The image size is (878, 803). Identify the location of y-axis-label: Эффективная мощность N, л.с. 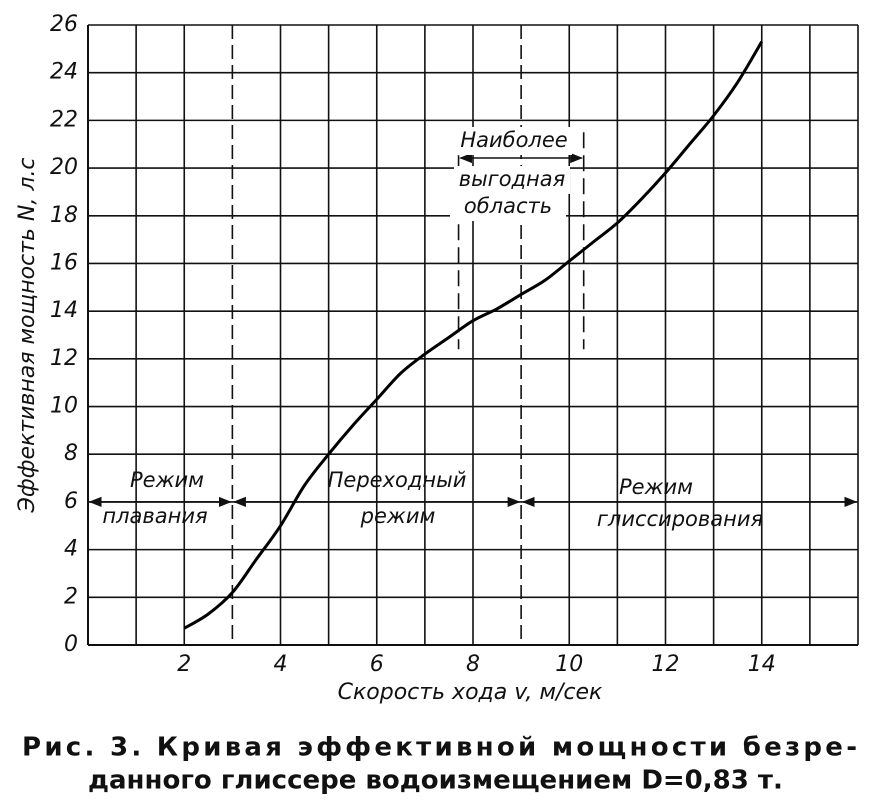
(27, 335).